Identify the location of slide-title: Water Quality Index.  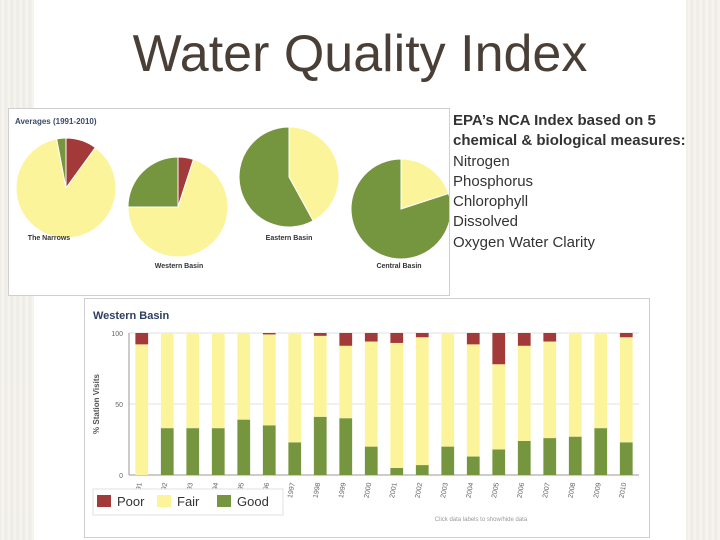
(360, 54).